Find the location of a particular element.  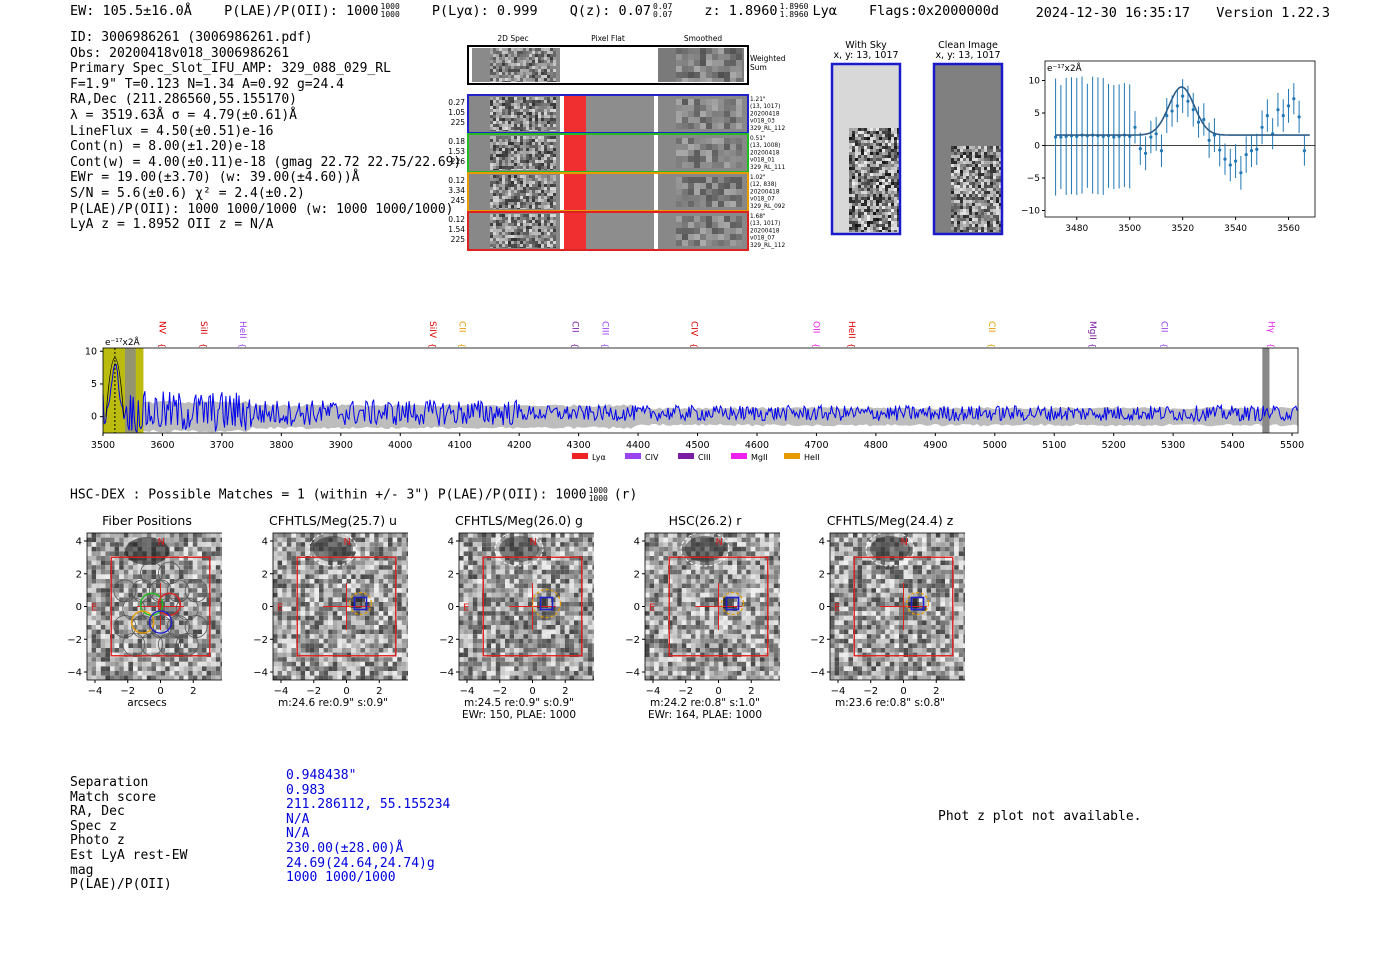

spec2d-gap is located at coordinates (656, 192).